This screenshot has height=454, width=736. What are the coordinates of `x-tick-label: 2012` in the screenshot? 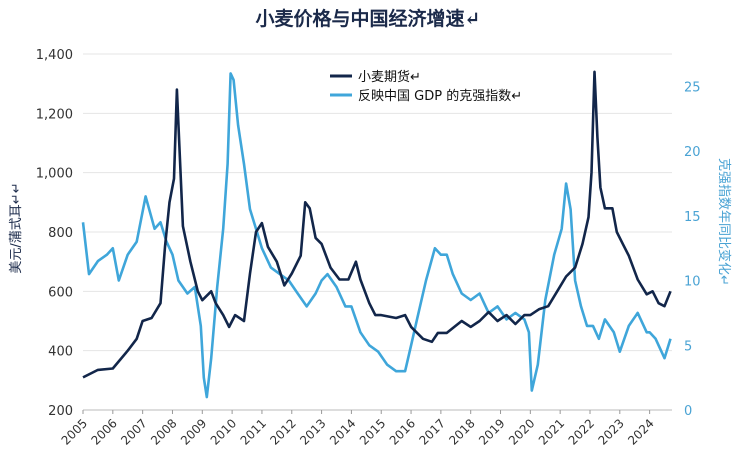 It's located at (282, 431).